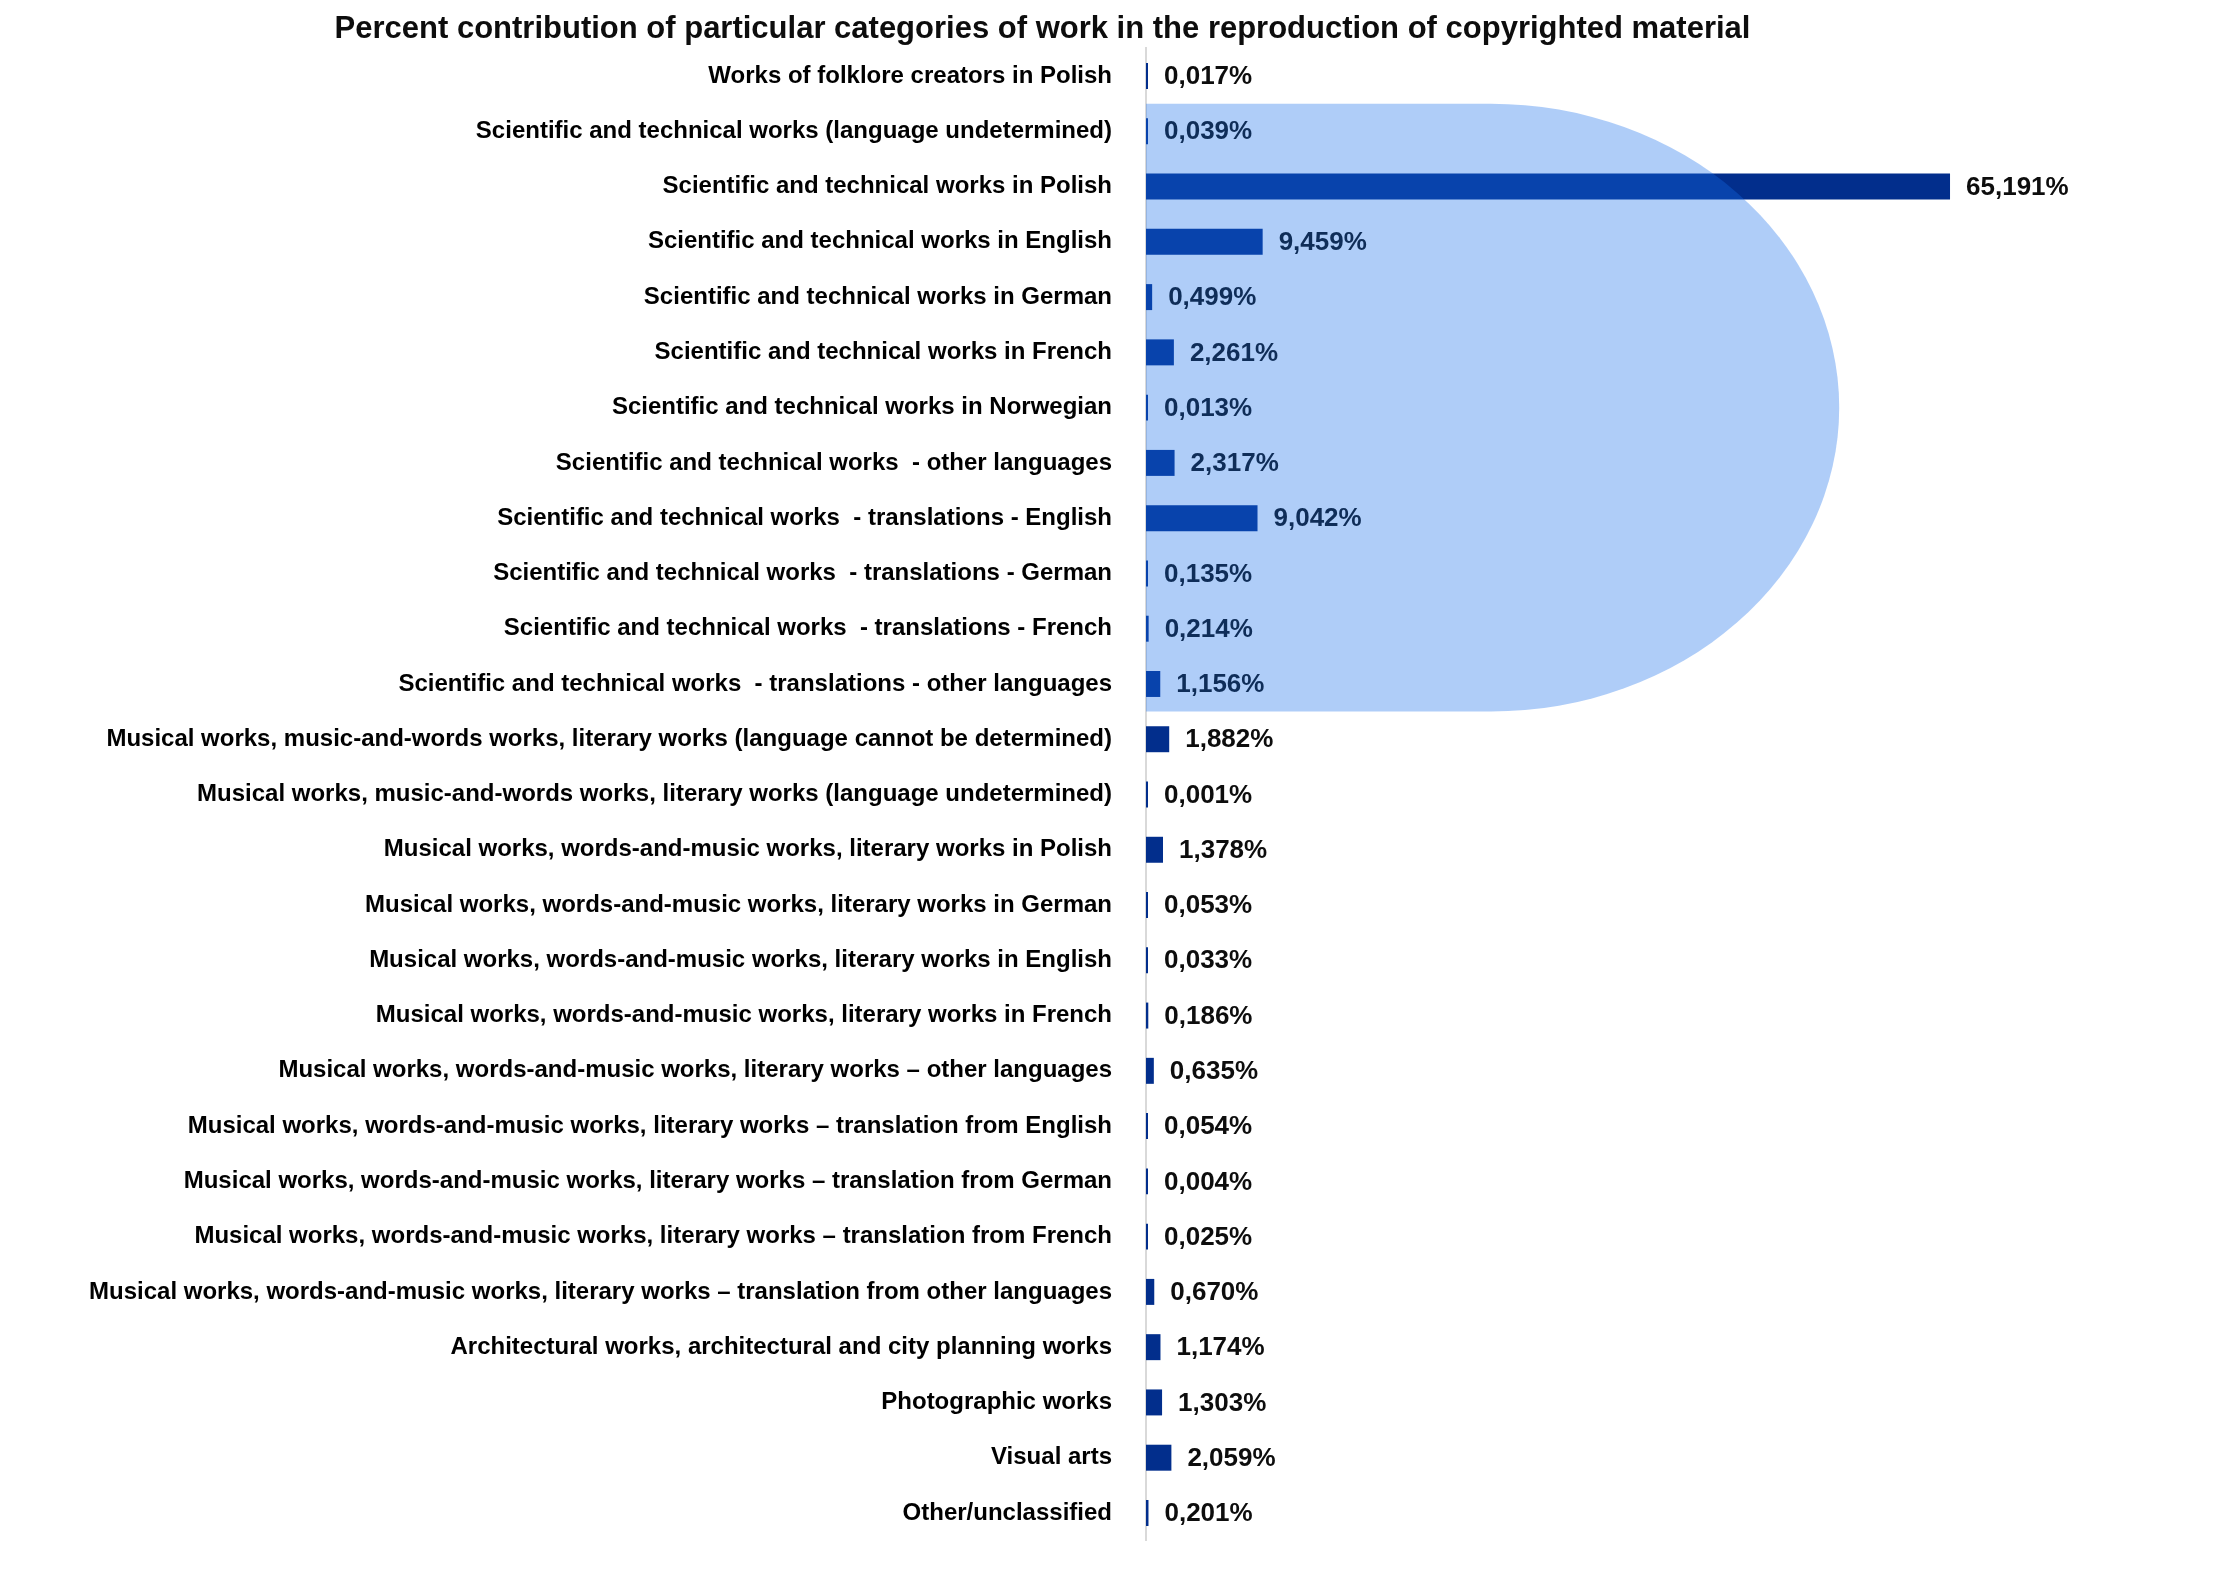 This screenshot has height=1589, width=2227. What do you see at coordinates (1208, 406) in the screenshot?
I see `data-label: 0,013%` at bounding box center [1208, 406].